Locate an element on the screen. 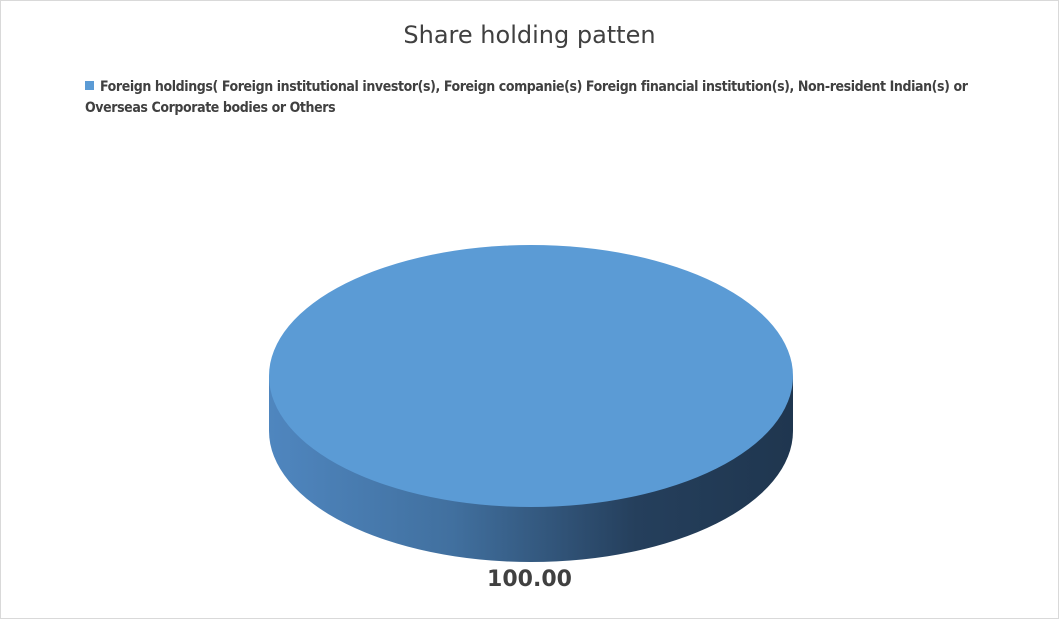 The image size is (1059, 619). data-label: 100.00 is located at coordinates (529, 579).